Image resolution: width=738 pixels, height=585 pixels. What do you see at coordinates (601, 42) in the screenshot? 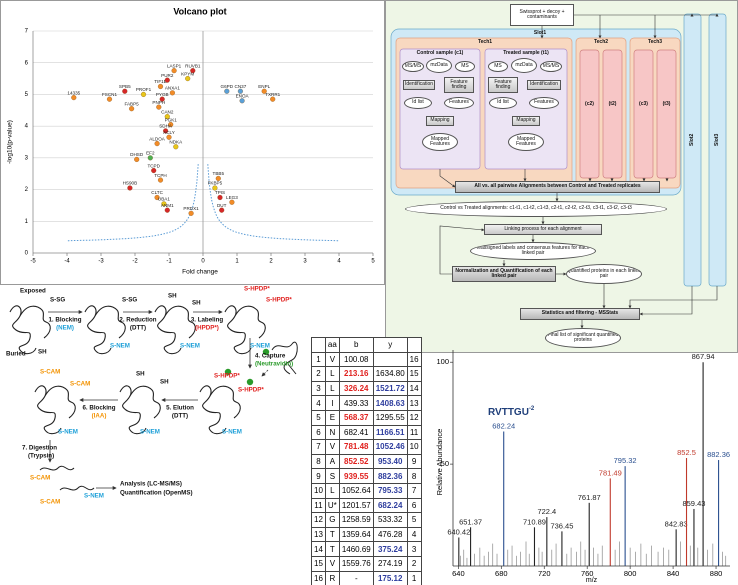
I see `tech-label: Tech2` at bounding box center [601, 42].